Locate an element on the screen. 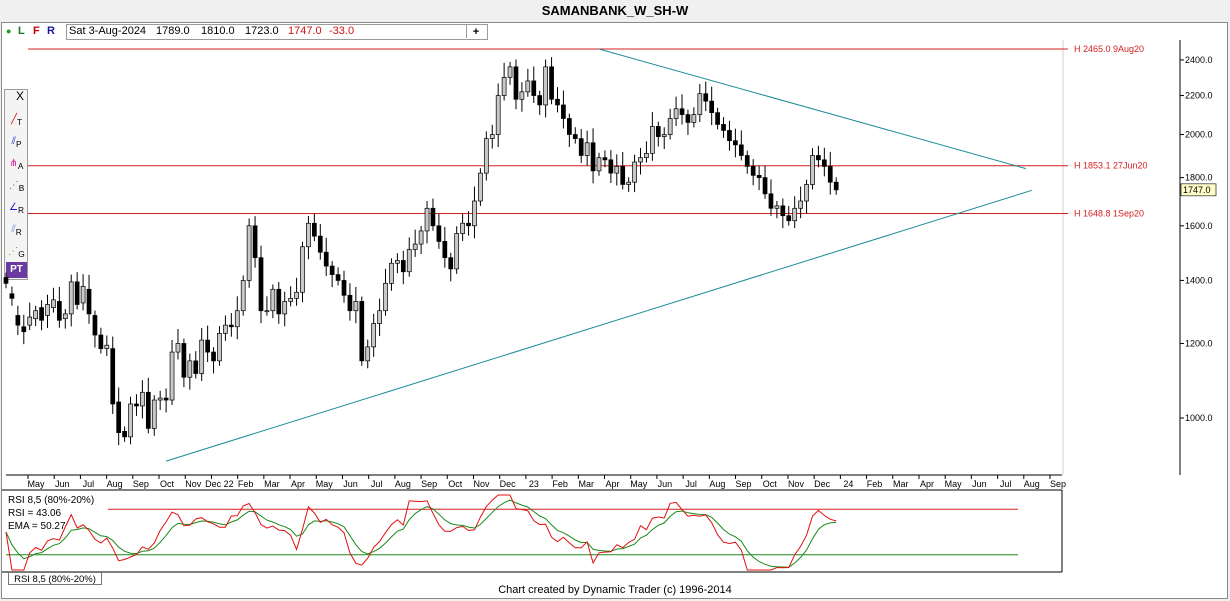 The height and width of the screenshot is (601, 1230). pt-tool: PT is located at coordinates (16, 270).